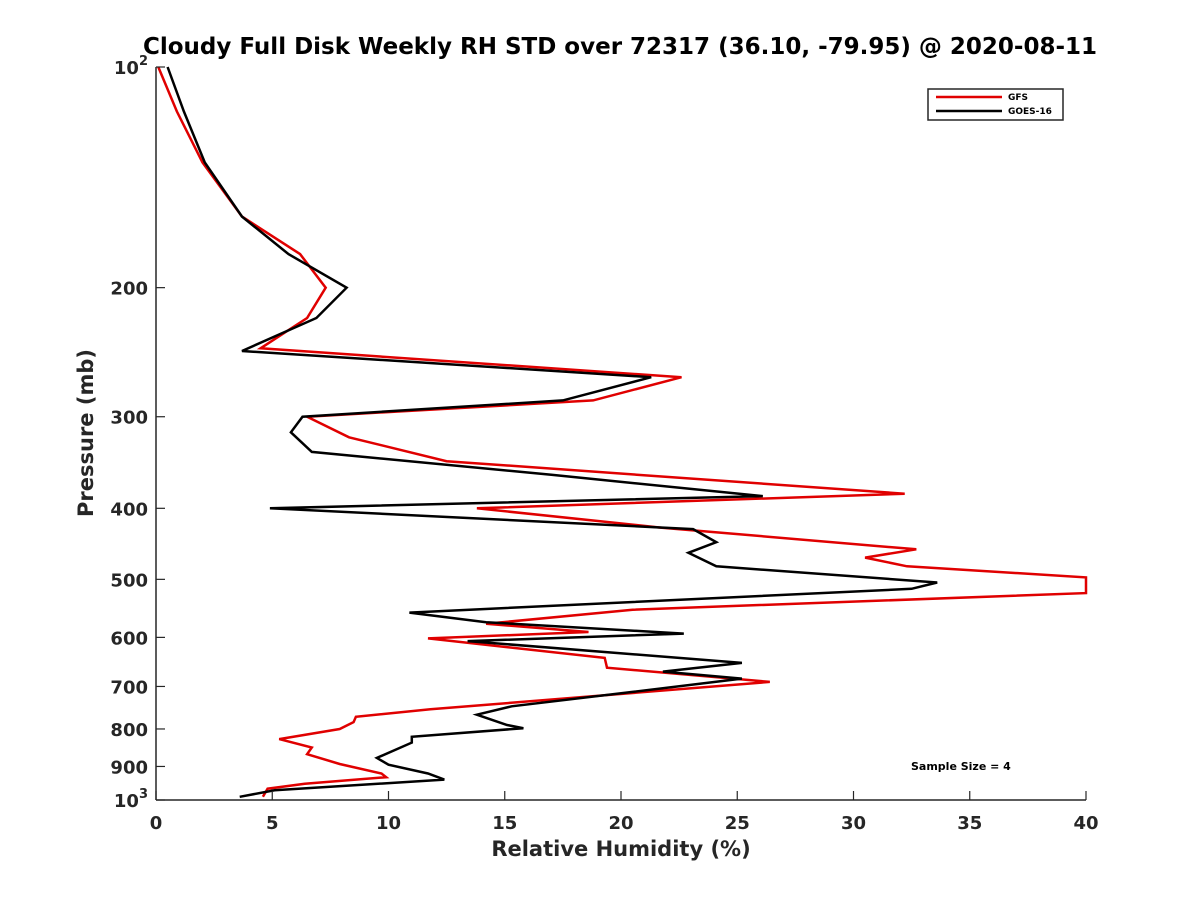 This screenshot has height=900, width=1200. Describe the element at coordinates (129, 418) in the screenshot. I see `y-tick-label: 300` at that location.